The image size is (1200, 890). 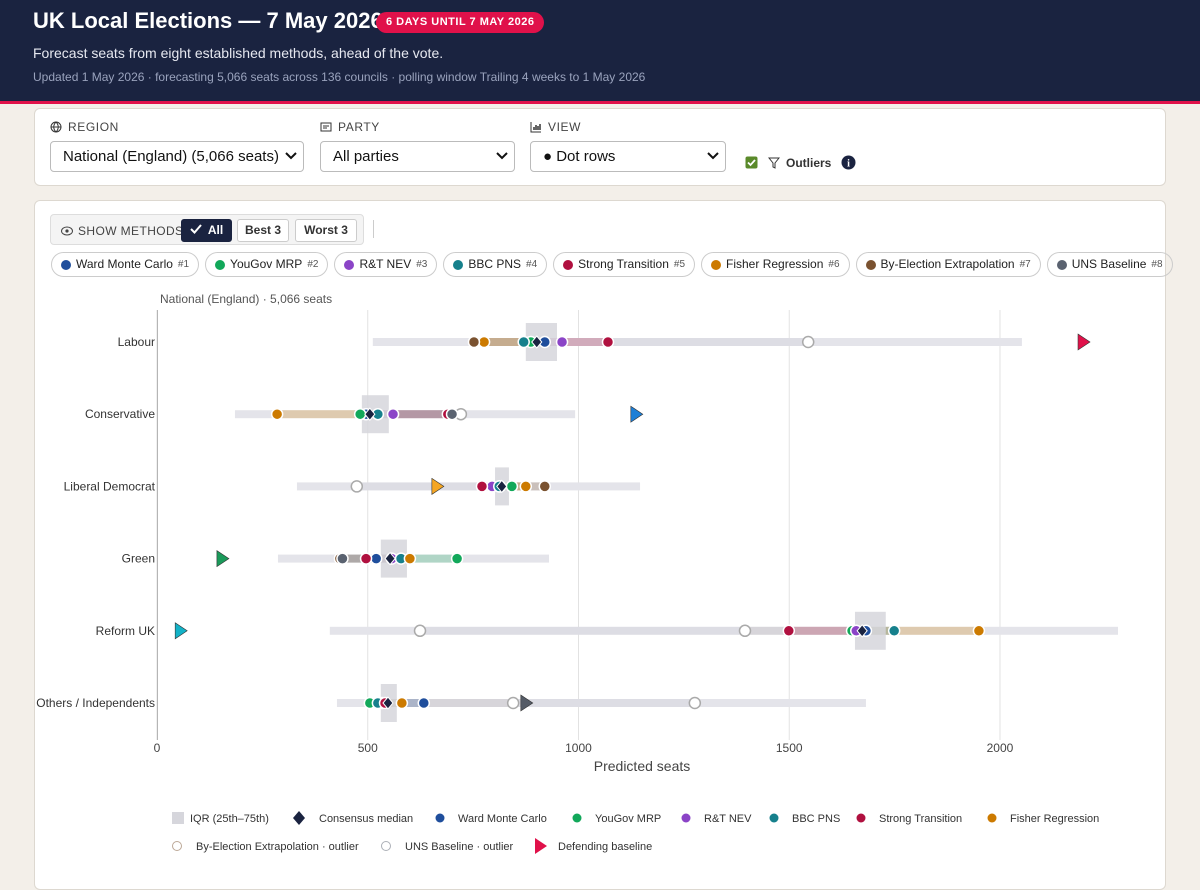 I want to click on toggle-label: SHOW METHODS, so click(x=122, y=231).